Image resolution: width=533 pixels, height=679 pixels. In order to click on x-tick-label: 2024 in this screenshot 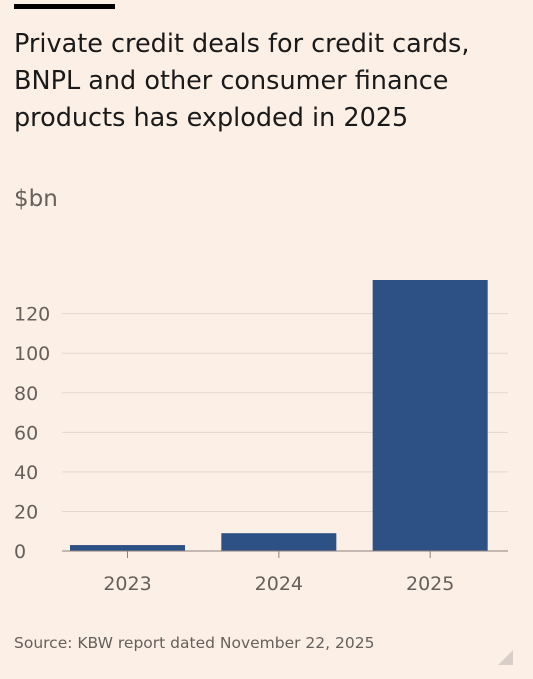, I will do `click(279, 584)`.